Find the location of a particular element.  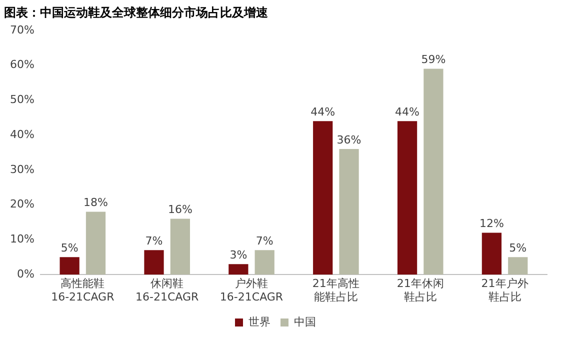

data-label: 3% is located at coordinates (239, 255).